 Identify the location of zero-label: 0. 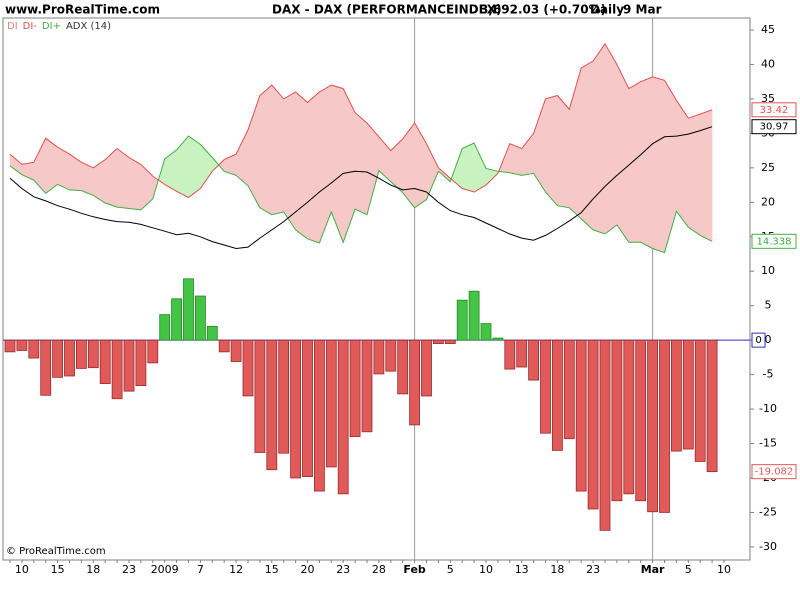
(758, 340).